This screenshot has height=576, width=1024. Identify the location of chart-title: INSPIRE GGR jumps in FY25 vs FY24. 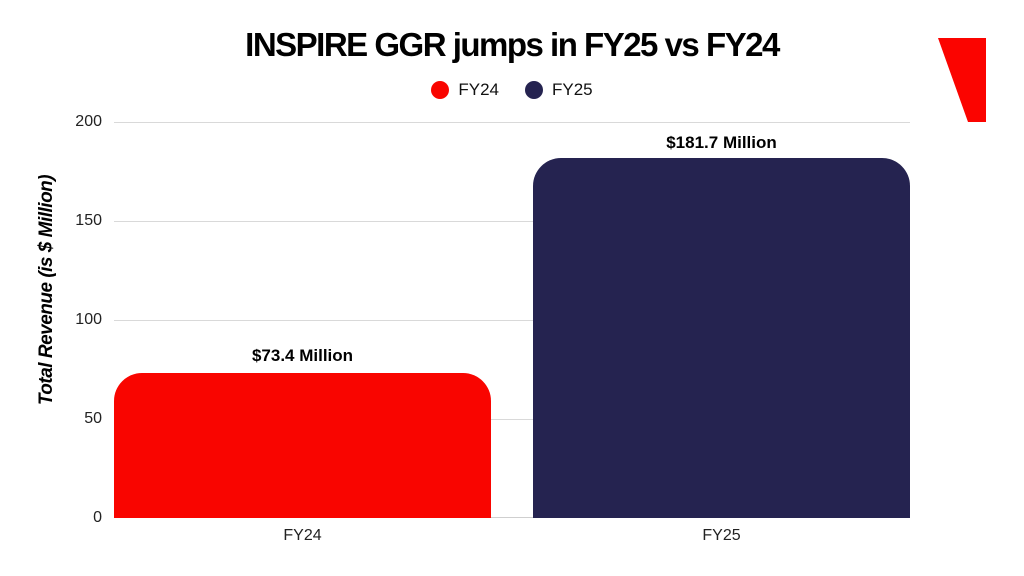
(512, 44).